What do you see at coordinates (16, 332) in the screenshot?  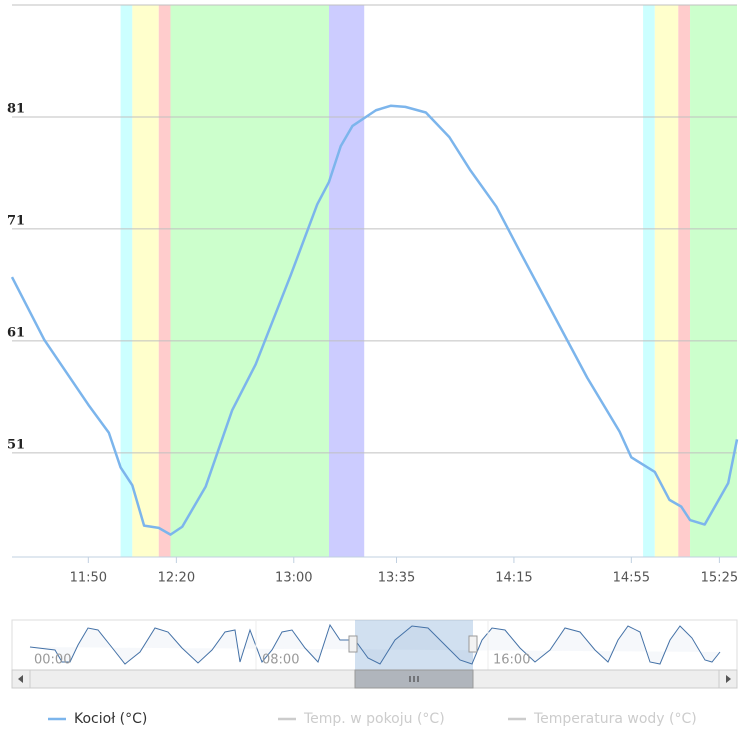 I see `y-tick-label: 61` at bounding box center [16, 332].